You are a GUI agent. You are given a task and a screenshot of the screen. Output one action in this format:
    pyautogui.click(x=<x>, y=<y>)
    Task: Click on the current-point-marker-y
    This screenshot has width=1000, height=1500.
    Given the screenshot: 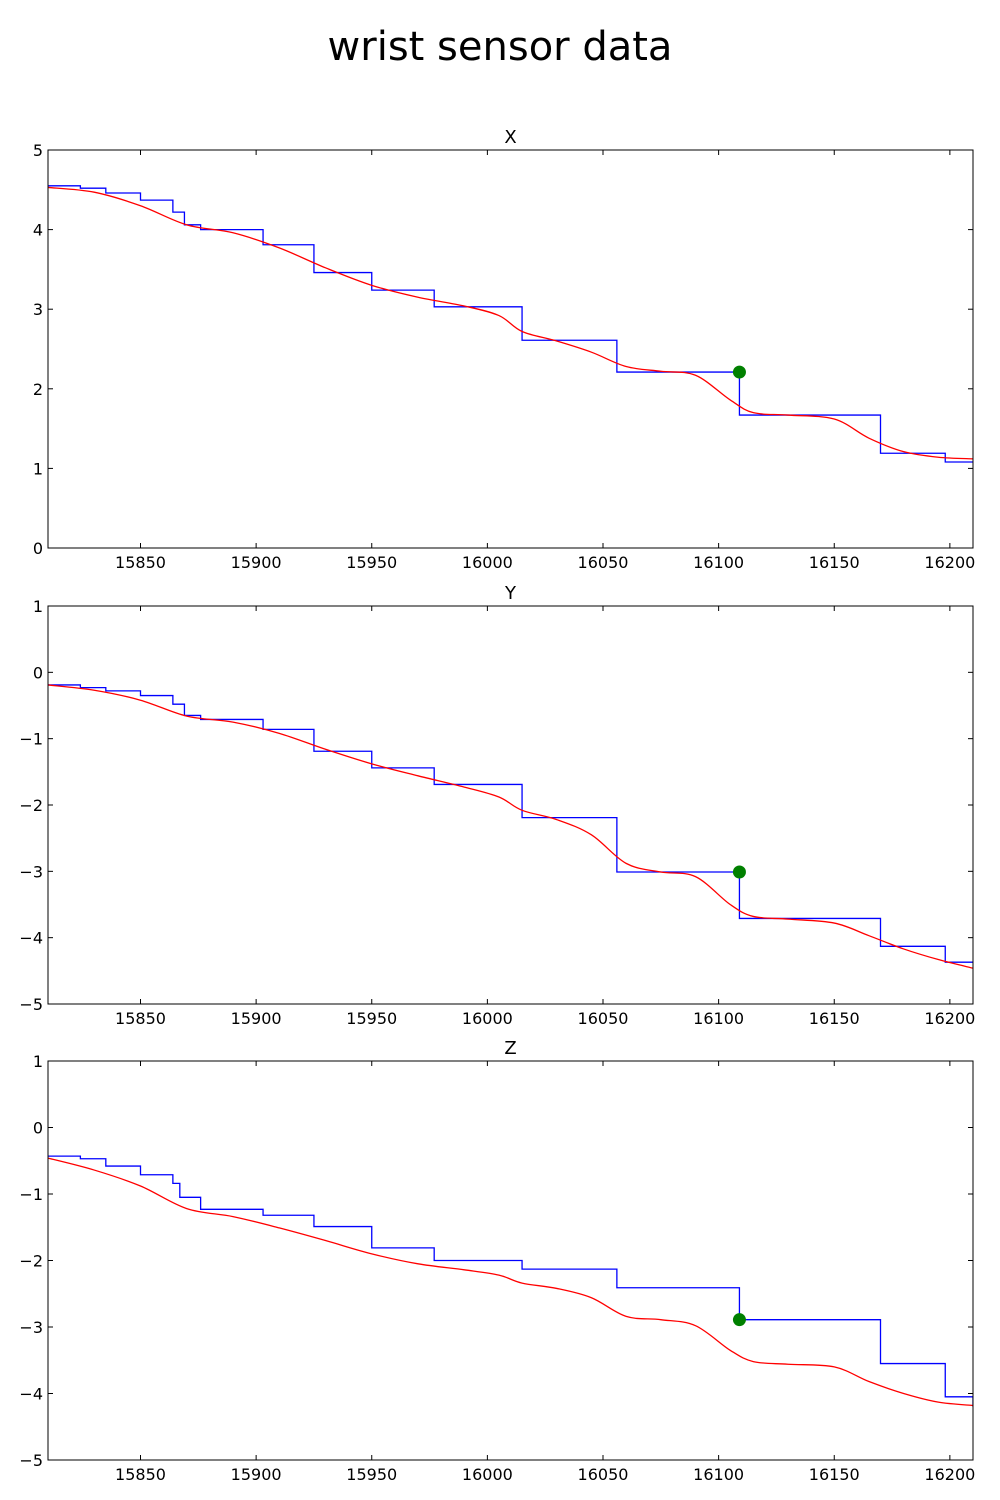 What is the action you would take?
    pyautogui.click(x=739, y=872)
    